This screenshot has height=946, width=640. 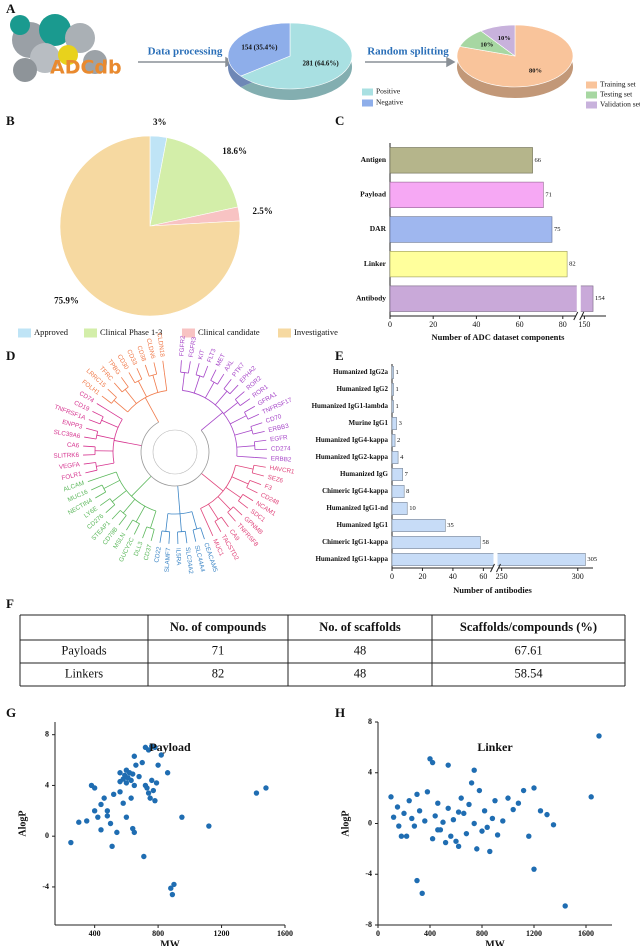 What do you see at coordinates (370, 721) in the screenshot?
I see `y-tick-label: 8` at bounding box center [370, 721].